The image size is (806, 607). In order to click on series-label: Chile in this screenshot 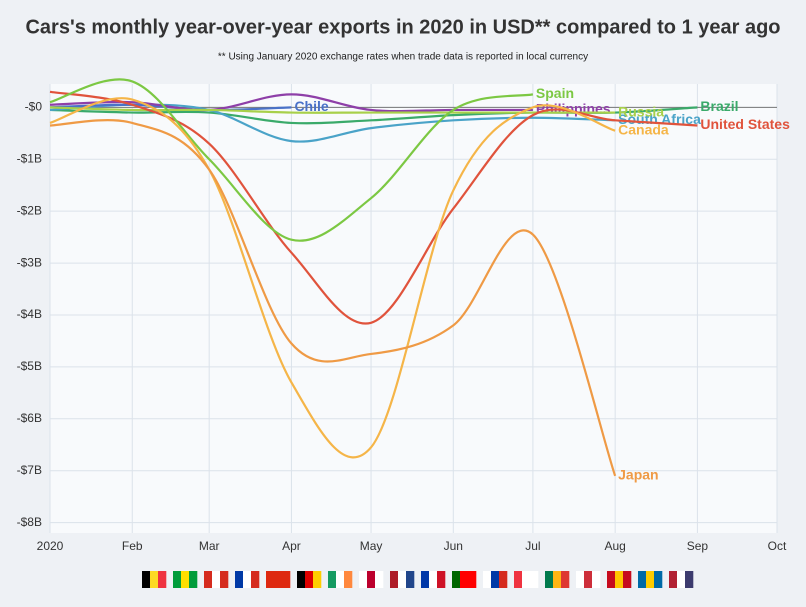, I will do `click(311, 106)`.